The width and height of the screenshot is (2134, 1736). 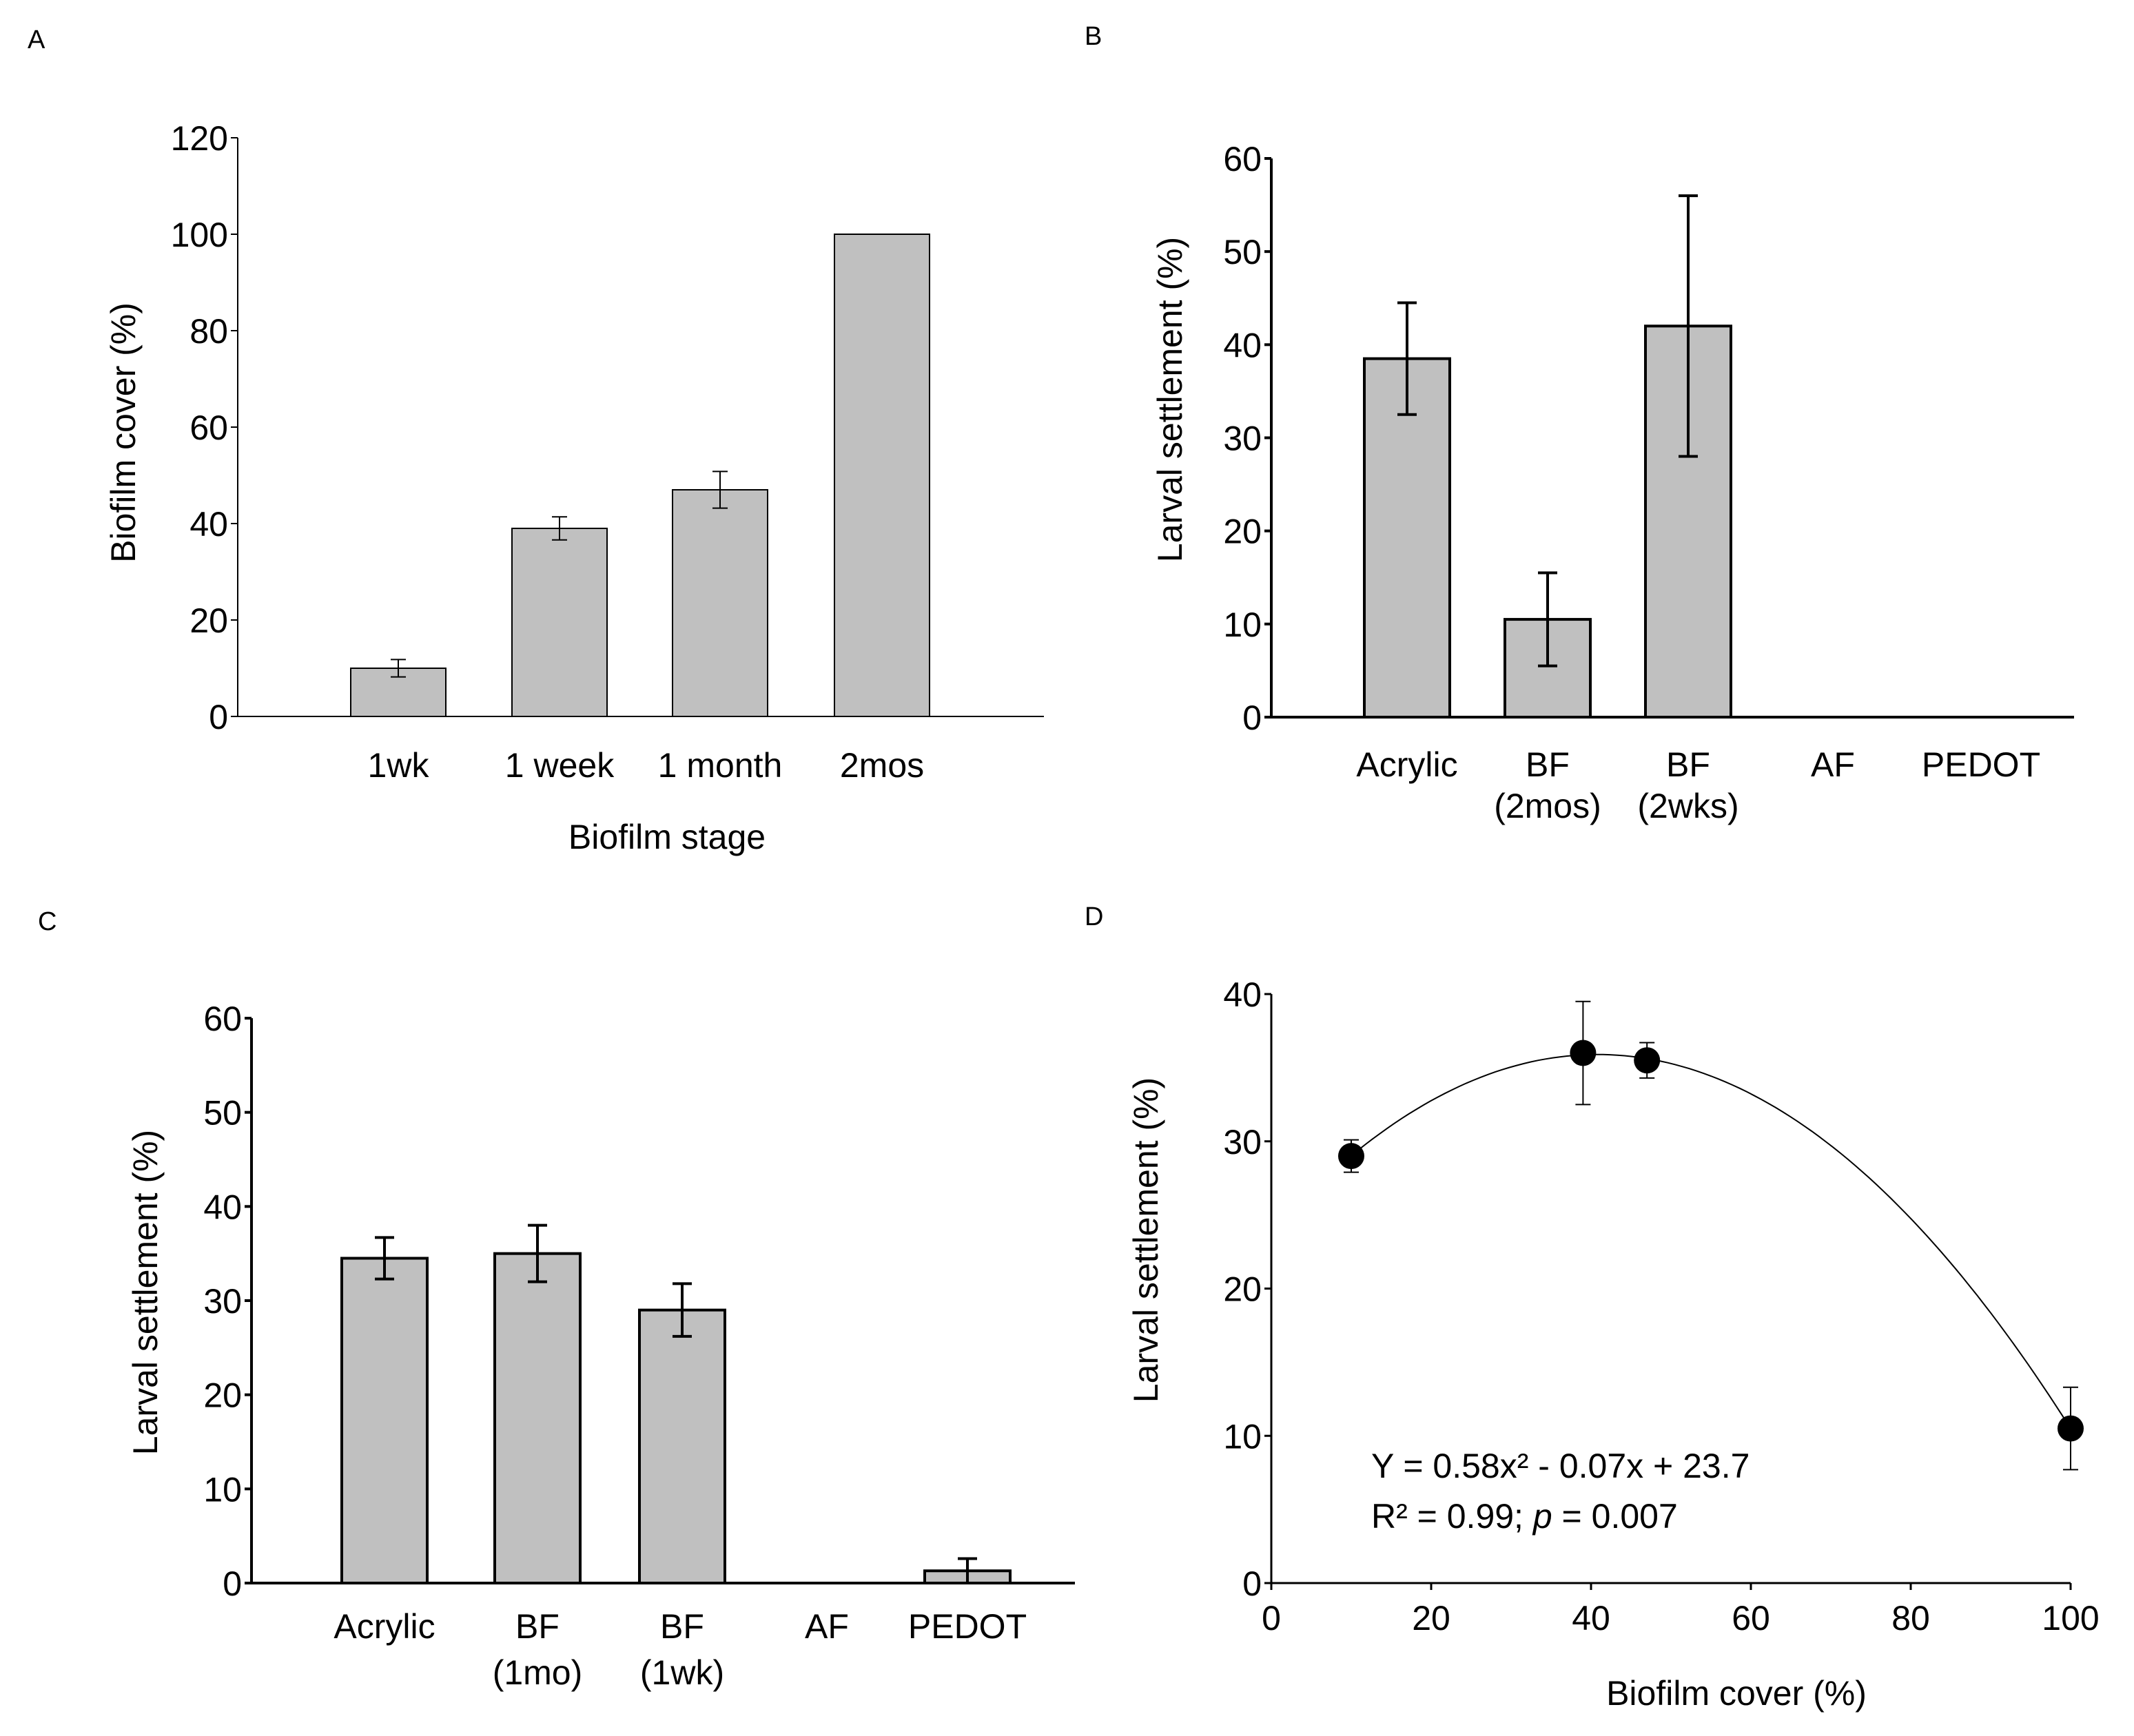 What do you see at coordinates (1271, 1618) in the screenshot?
I see `x-tick-label: 0` at bounding box center [1271, 1618].